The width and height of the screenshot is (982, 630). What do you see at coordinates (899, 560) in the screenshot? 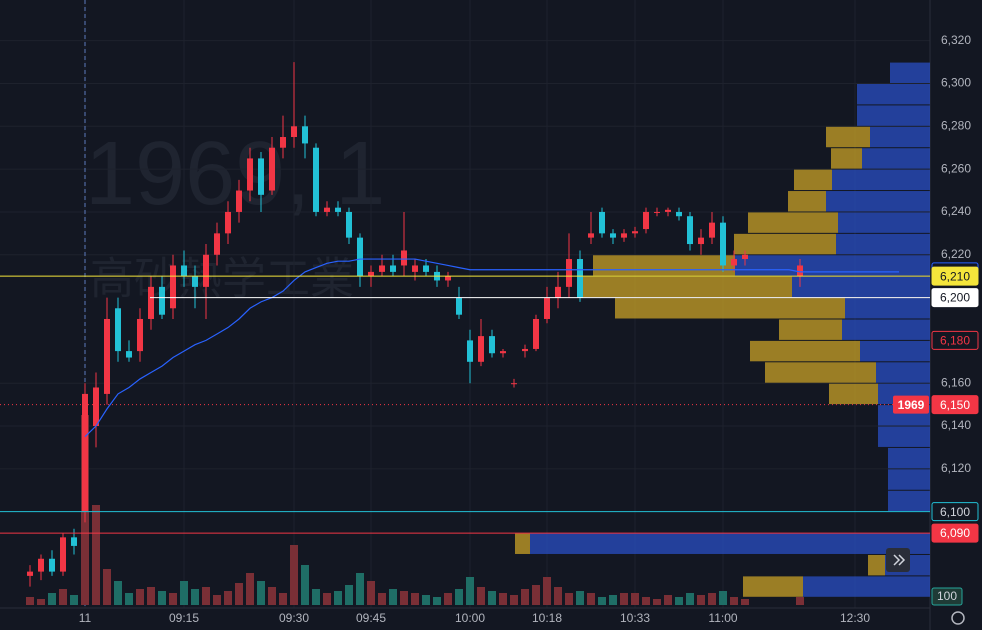
I see `scroll-icon` at bounding box center [899, 560].